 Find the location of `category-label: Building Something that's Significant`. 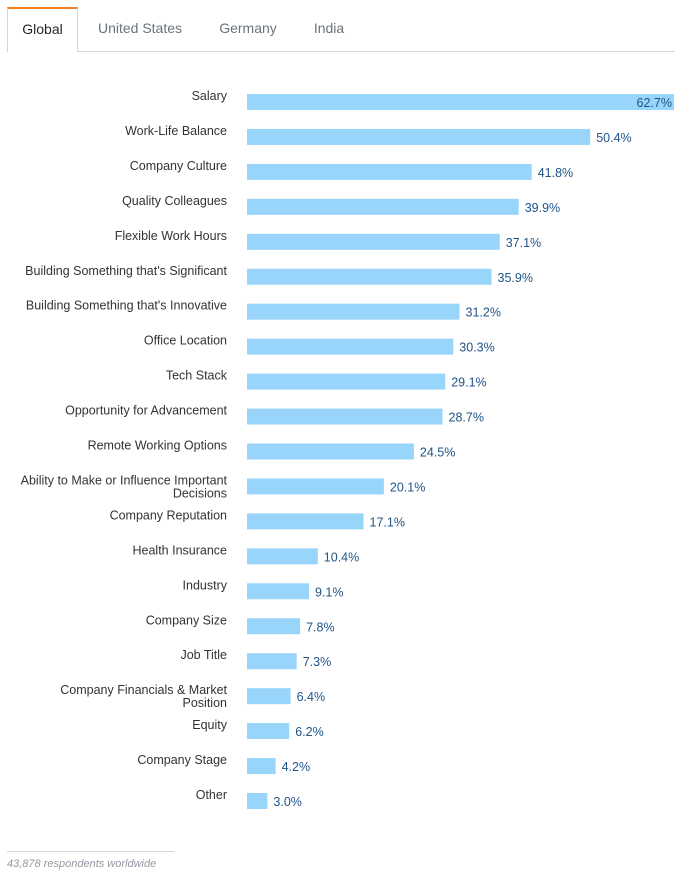

category-label: Building Something that's Significant is located at coordinates (126, 271).